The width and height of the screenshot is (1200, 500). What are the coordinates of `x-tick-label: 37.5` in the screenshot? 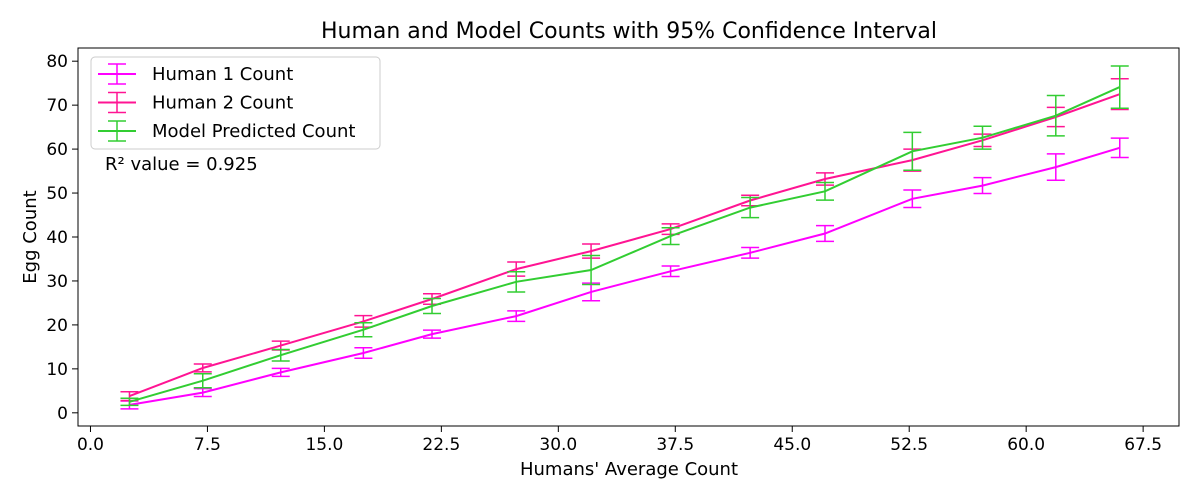 It's located at (675, 445).